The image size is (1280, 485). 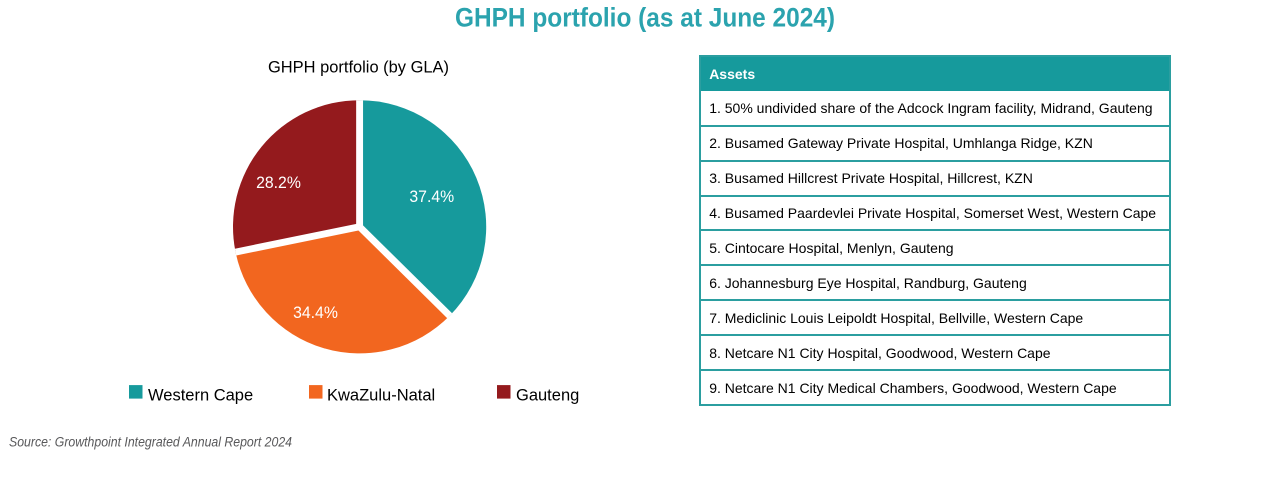 I want to click on svg-text: Gauteng, so click(x=547, y=396).